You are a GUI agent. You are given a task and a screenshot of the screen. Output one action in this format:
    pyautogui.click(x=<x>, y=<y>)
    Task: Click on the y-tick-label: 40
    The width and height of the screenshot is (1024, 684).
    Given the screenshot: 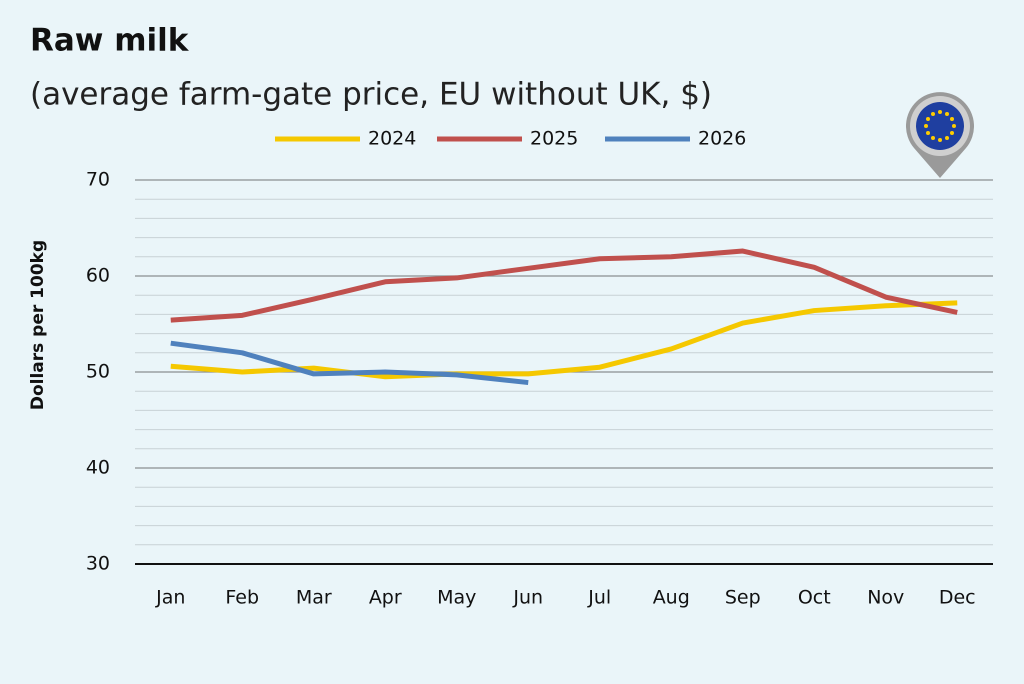 What is the action you would take?
    pyautogui.click(x=98, y=468)
    